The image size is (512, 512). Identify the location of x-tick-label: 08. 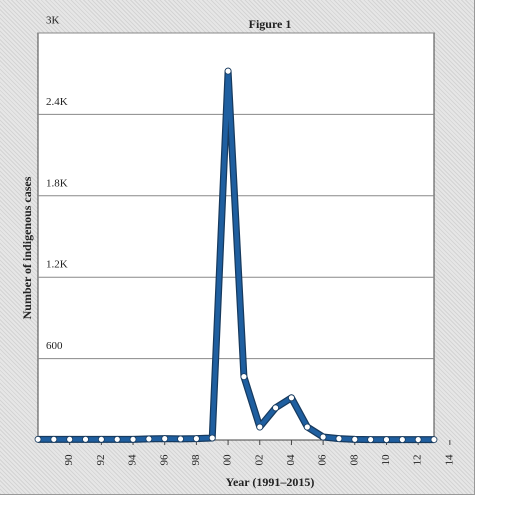
(354, 460).